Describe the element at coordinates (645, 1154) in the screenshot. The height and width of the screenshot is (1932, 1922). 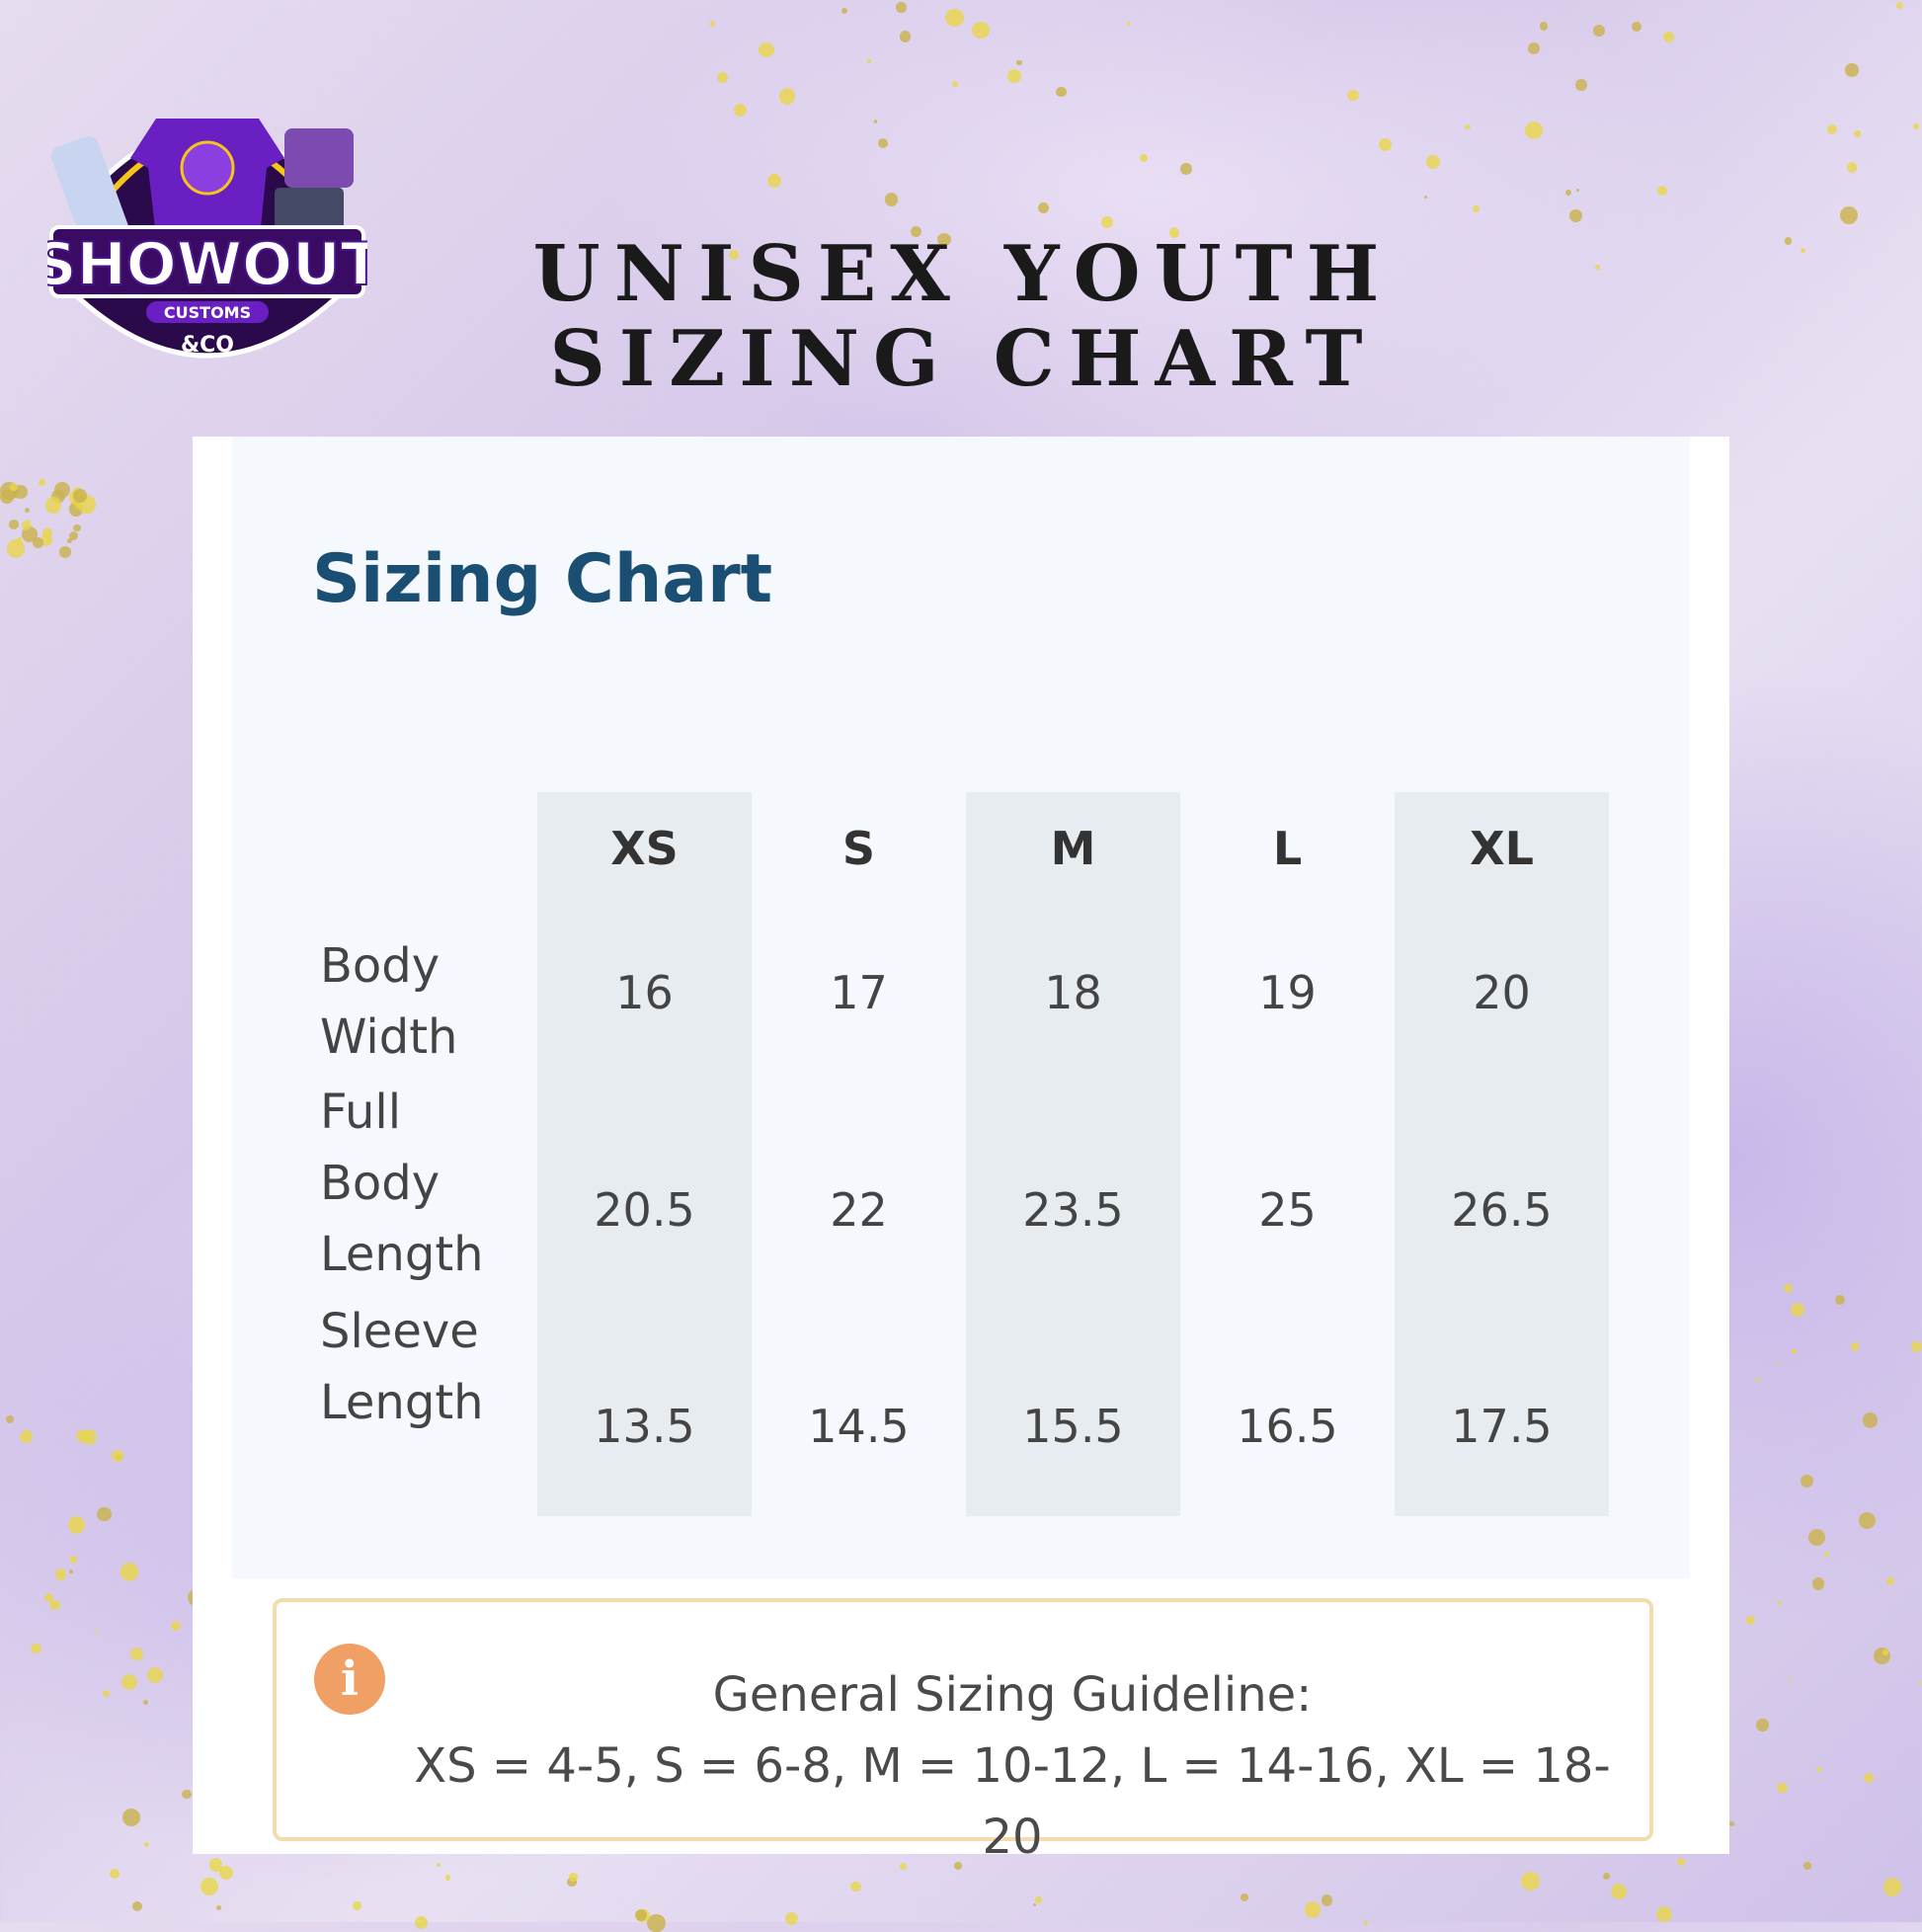
I see `size-column-xs` at that location.